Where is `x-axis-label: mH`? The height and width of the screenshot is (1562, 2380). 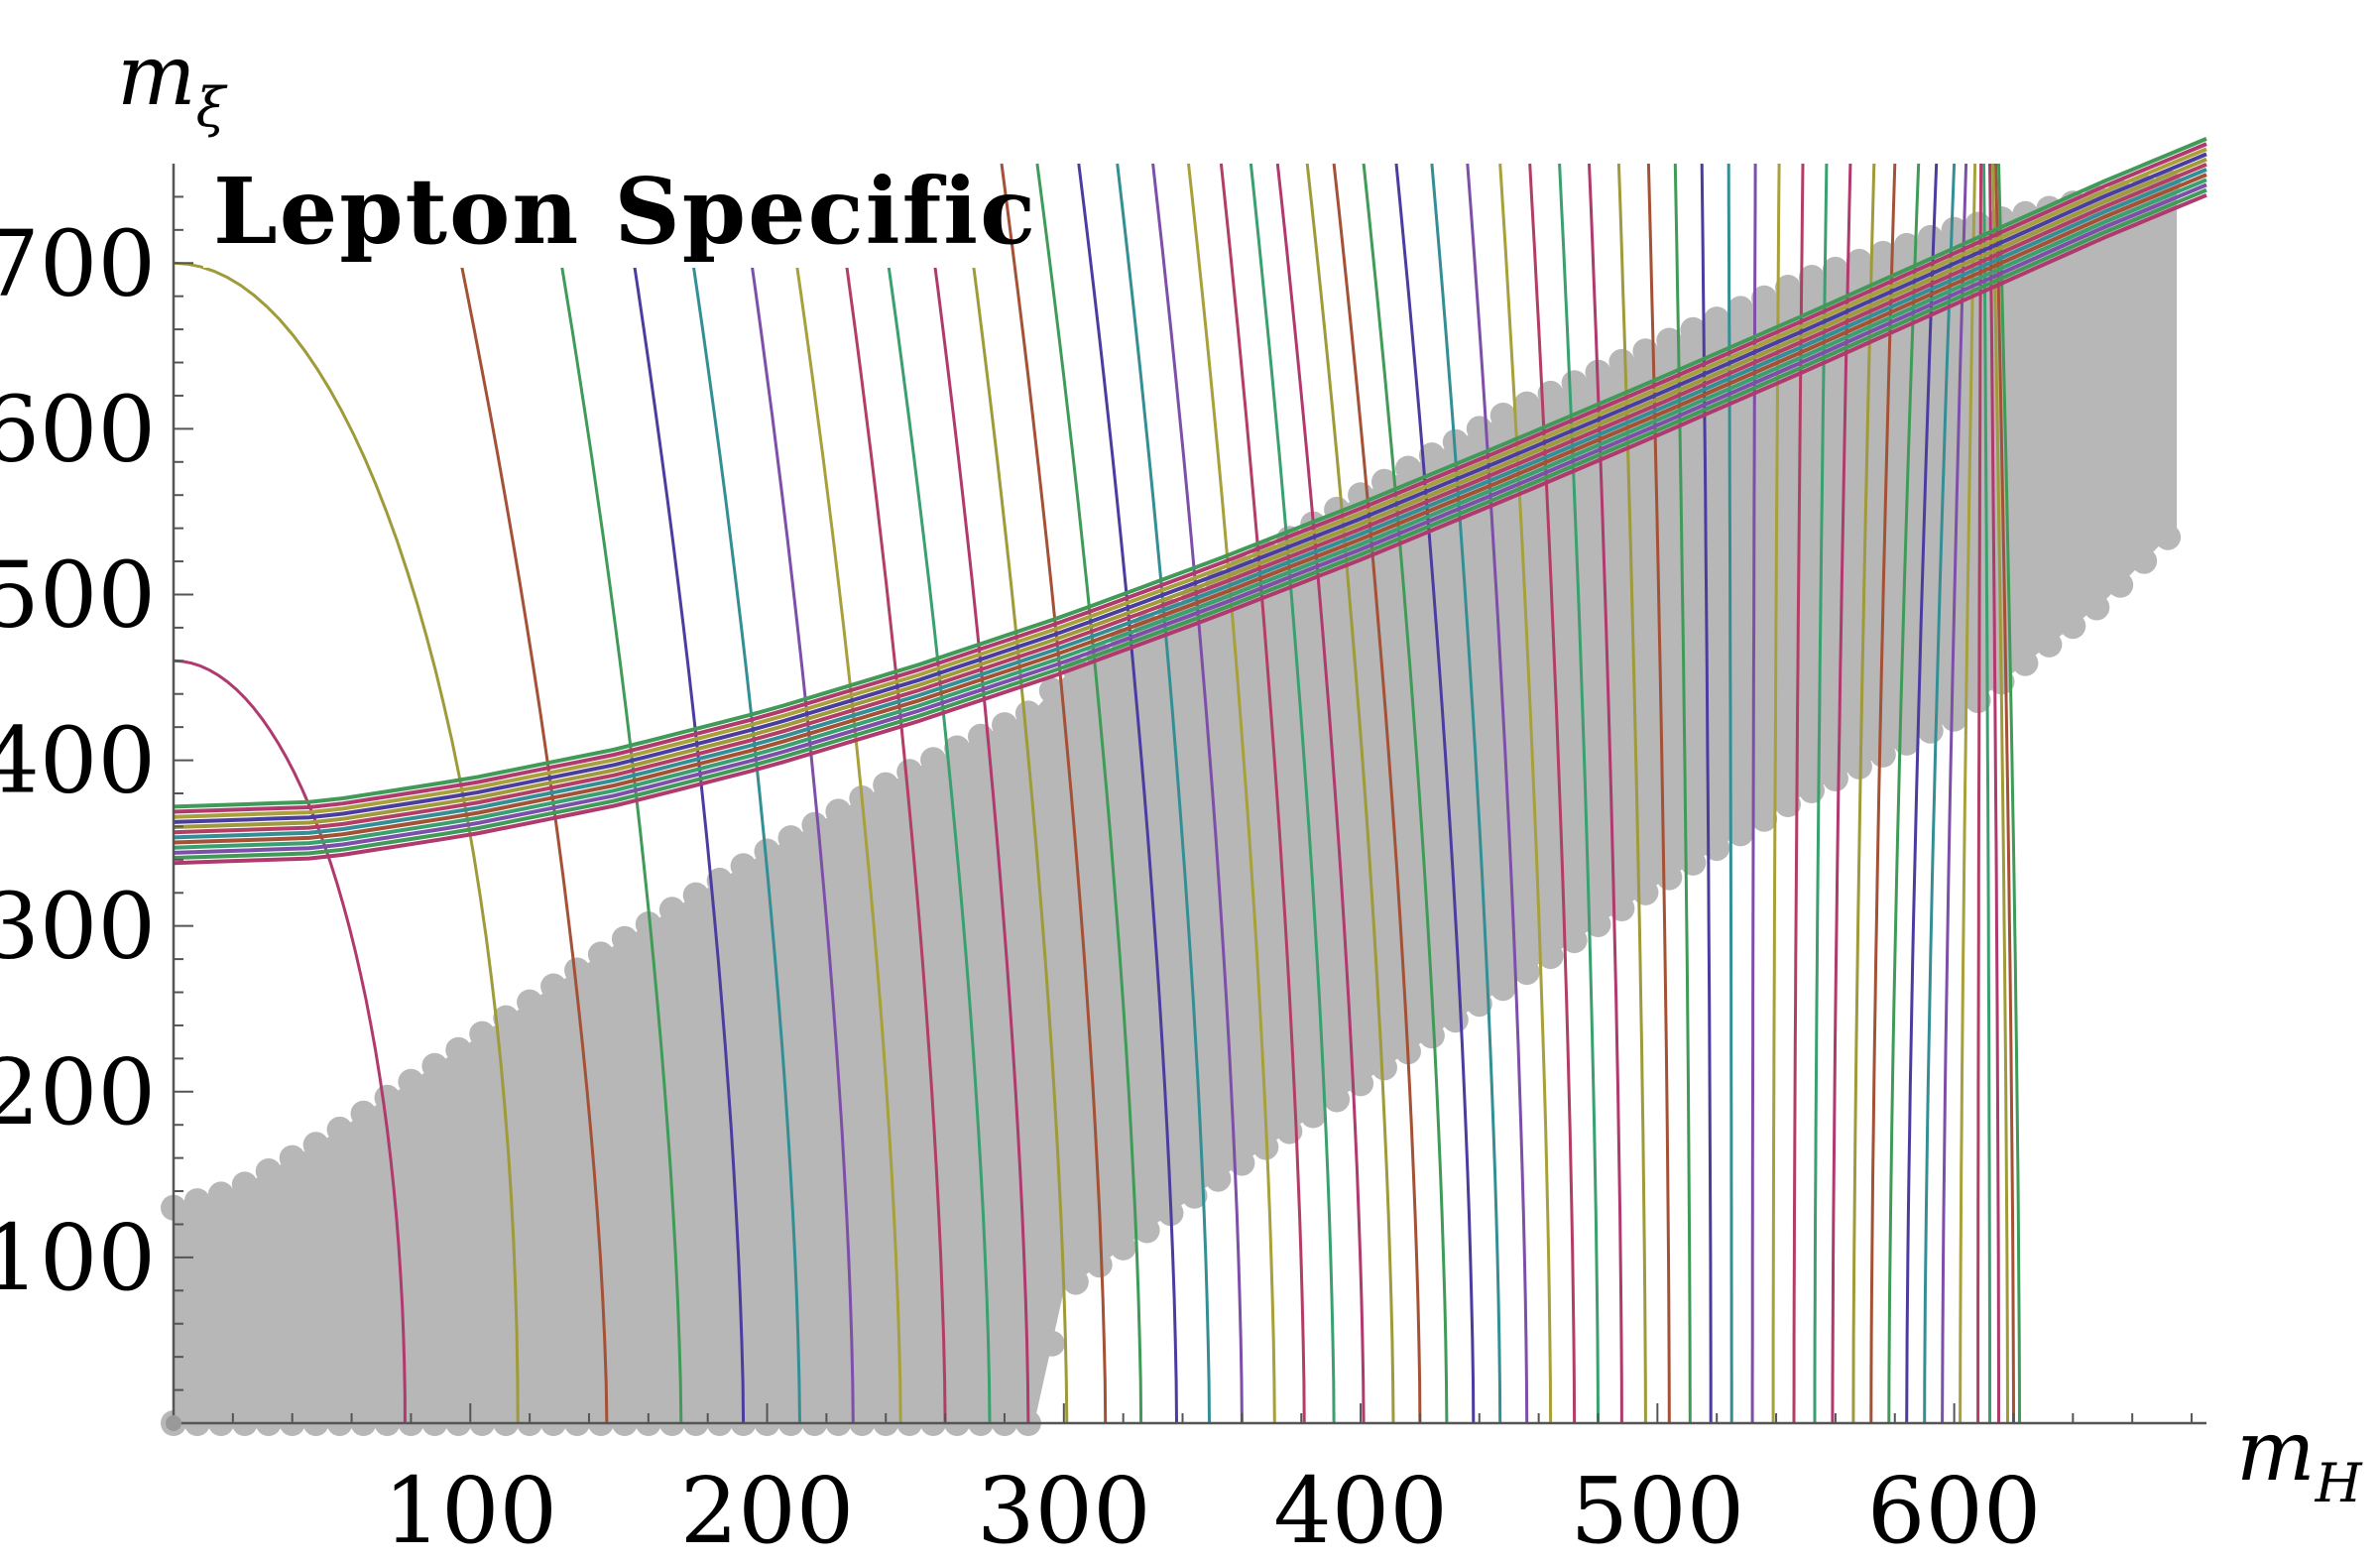
x-axis-label: mH is located at coordinates (2299, 1458).